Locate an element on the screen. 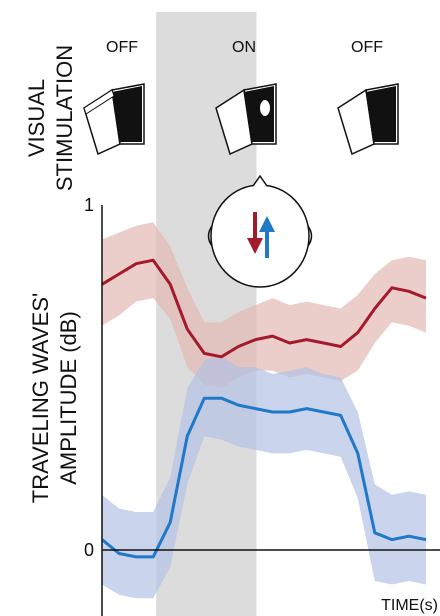  phase-label-off-2: OFF is located at coordinates (367, 47).